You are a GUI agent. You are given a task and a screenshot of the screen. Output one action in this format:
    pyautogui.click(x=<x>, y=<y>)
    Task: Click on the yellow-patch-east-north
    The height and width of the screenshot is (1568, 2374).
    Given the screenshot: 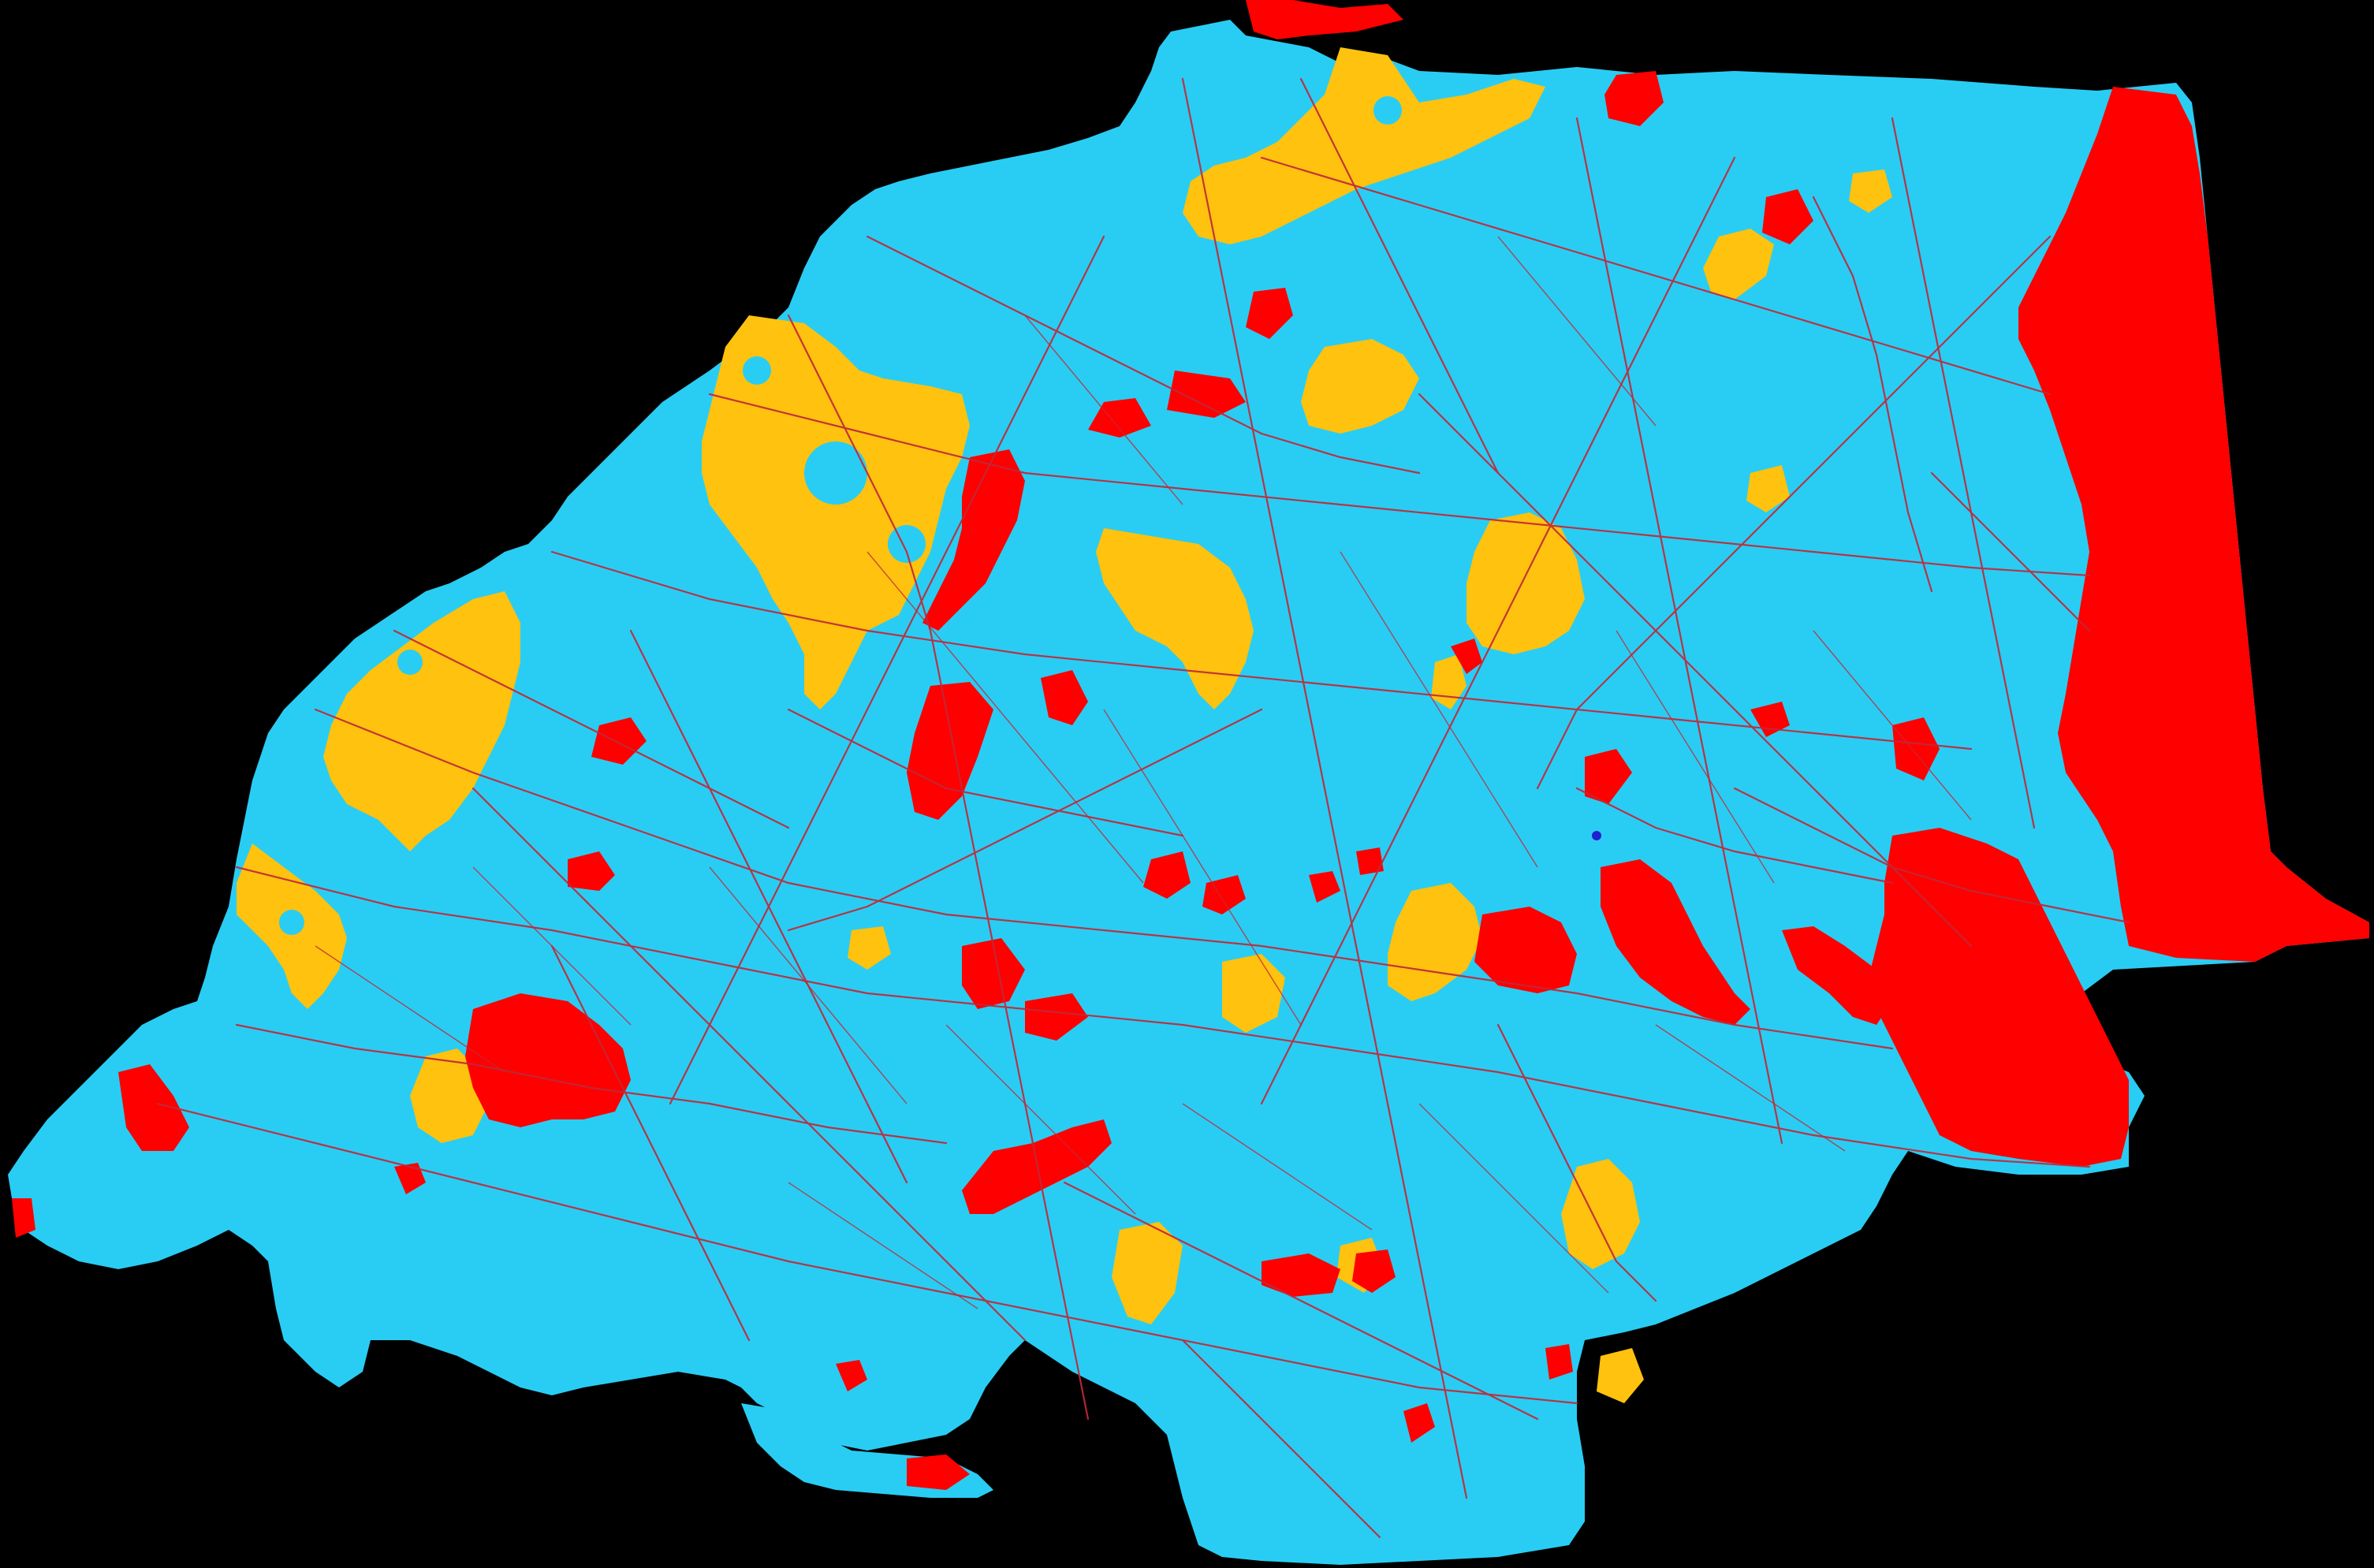 What is the action you would take?
    pyautogui.click(x=1739, y=264)
    